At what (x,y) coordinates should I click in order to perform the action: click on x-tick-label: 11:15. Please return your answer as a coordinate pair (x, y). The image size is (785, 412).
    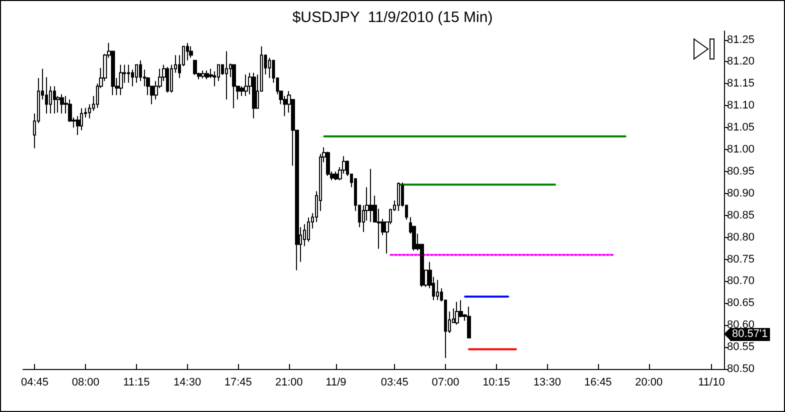
    Looking at the image, I should click on (136, 382).